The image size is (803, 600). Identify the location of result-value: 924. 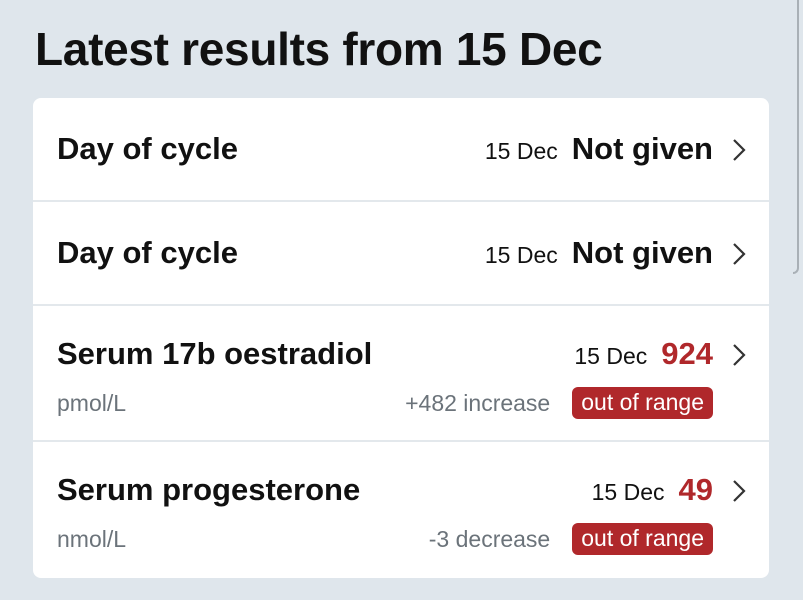
(687, 353).